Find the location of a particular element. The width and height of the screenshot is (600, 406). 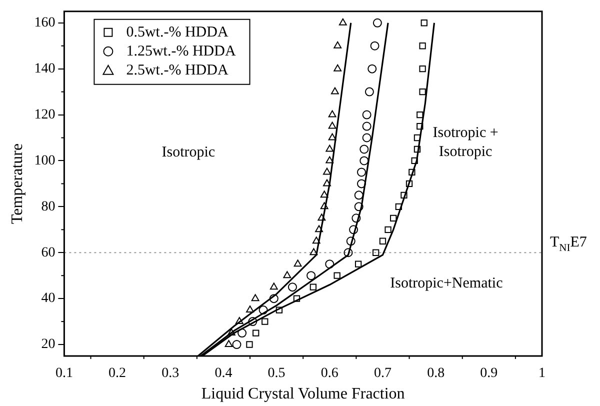

x-tick-label: 1 is located at coordinates (542, 374).